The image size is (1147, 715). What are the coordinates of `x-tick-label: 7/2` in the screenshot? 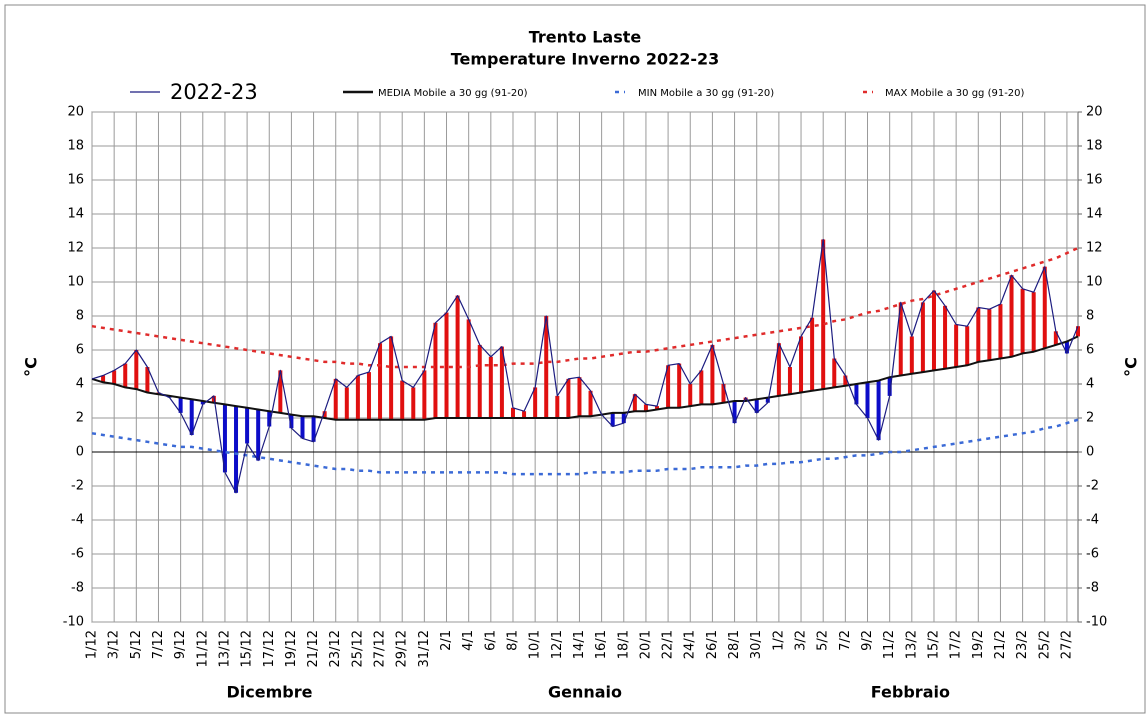 It's located at (845, 640).